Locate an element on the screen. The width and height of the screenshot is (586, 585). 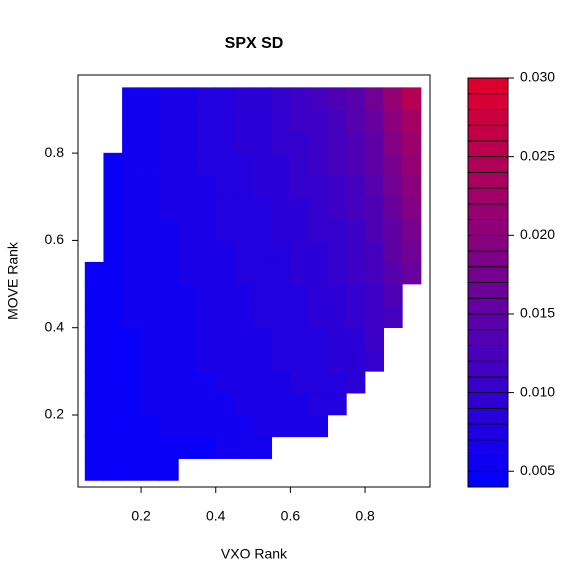
colorbar-tick-label: 0.005 is located at coordinates (537, 470).